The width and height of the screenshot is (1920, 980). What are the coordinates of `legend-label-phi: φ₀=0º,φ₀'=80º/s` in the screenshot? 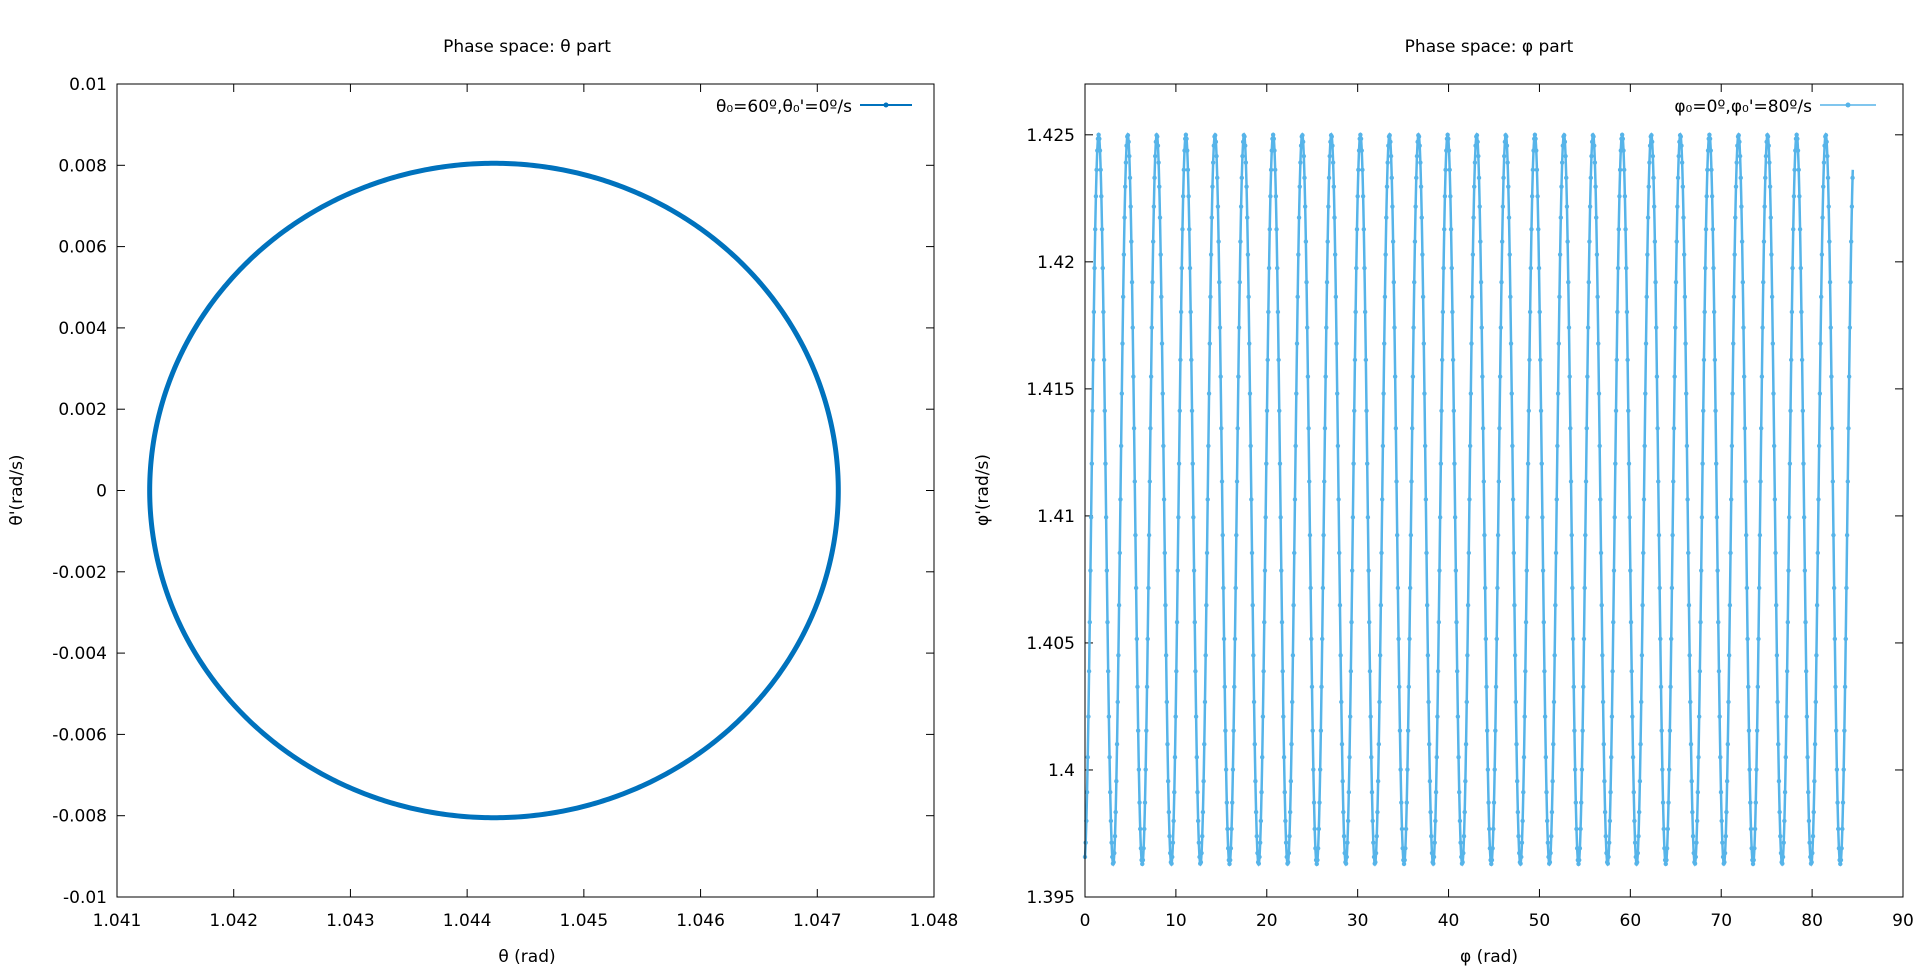 It's located at (1743, 107).